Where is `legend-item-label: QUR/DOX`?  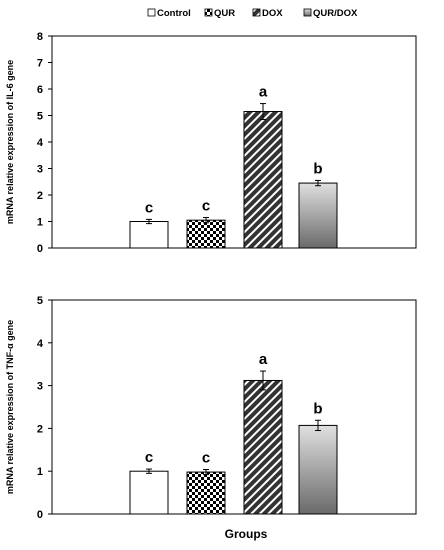 legend-item-label: QUR/DOX is located at coordinates (335, 13).